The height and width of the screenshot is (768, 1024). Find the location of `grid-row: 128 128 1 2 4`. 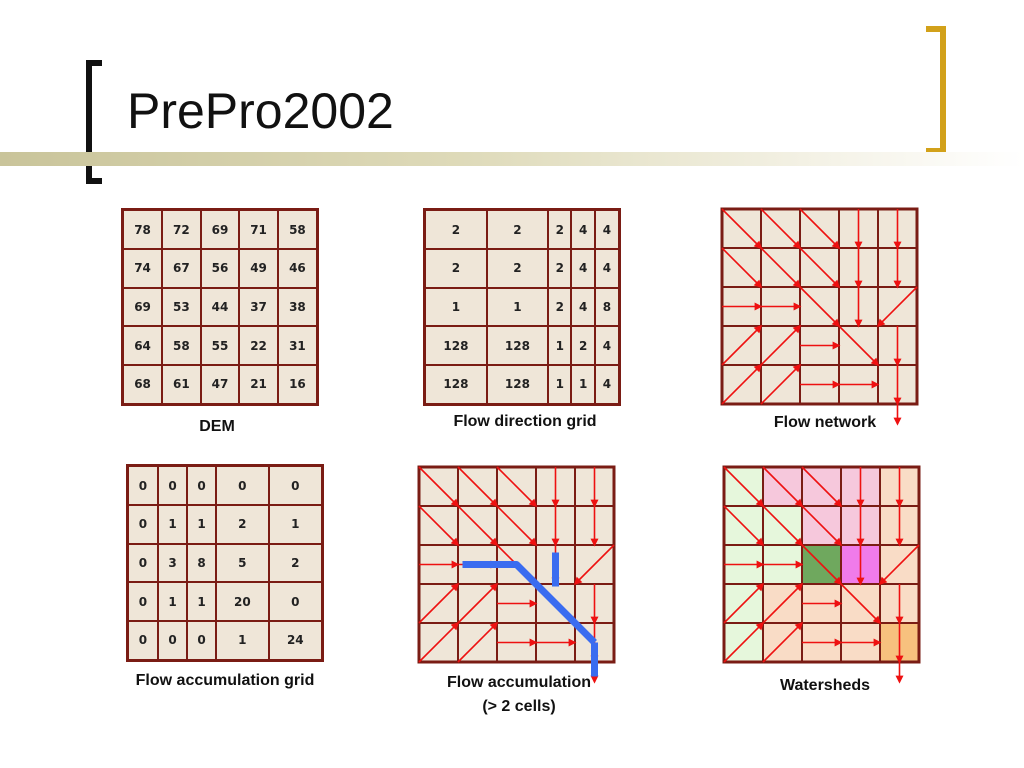

grid-row: 128 128 1 2 4 is located at coordinates (522, 345).